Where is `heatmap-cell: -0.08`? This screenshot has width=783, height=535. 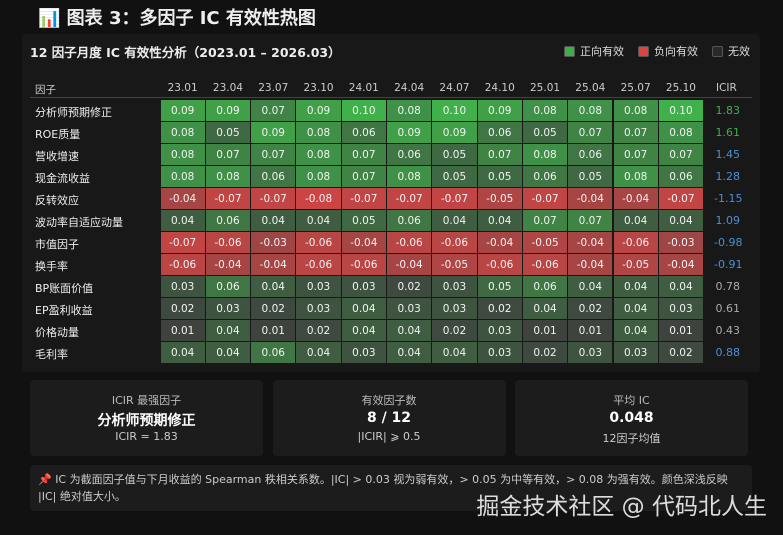
heatmap-cell: -0.08 is located at coordinates (318, 198).